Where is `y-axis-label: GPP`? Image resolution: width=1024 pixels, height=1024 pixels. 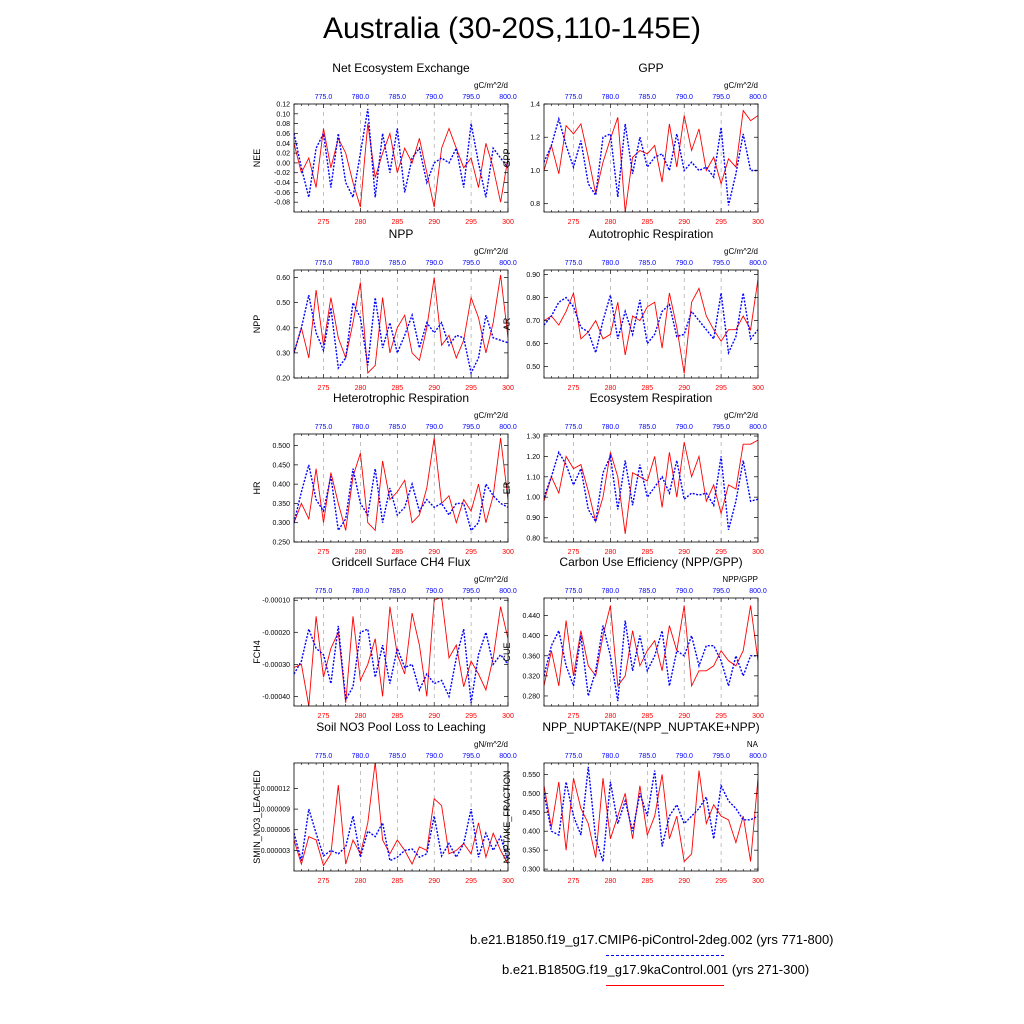 y-axis-label: GPP is located at coordinates (507, 157).